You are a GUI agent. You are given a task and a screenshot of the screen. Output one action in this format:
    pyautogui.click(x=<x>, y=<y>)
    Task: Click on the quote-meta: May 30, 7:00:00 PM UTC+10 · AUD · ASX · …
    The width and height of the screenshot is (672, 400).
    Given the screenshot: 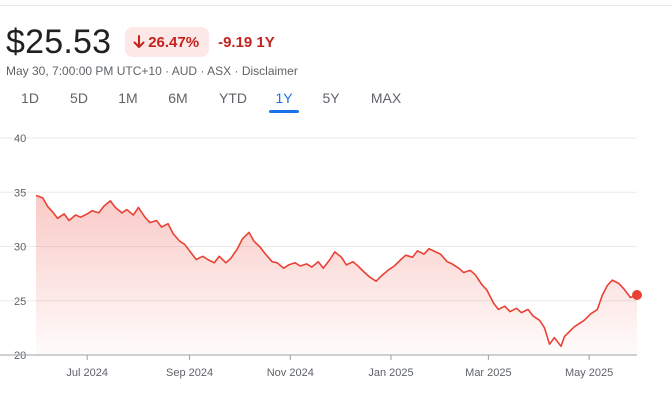 What is the action you would take?
    pyautogui.click(x=152, y=71)
    